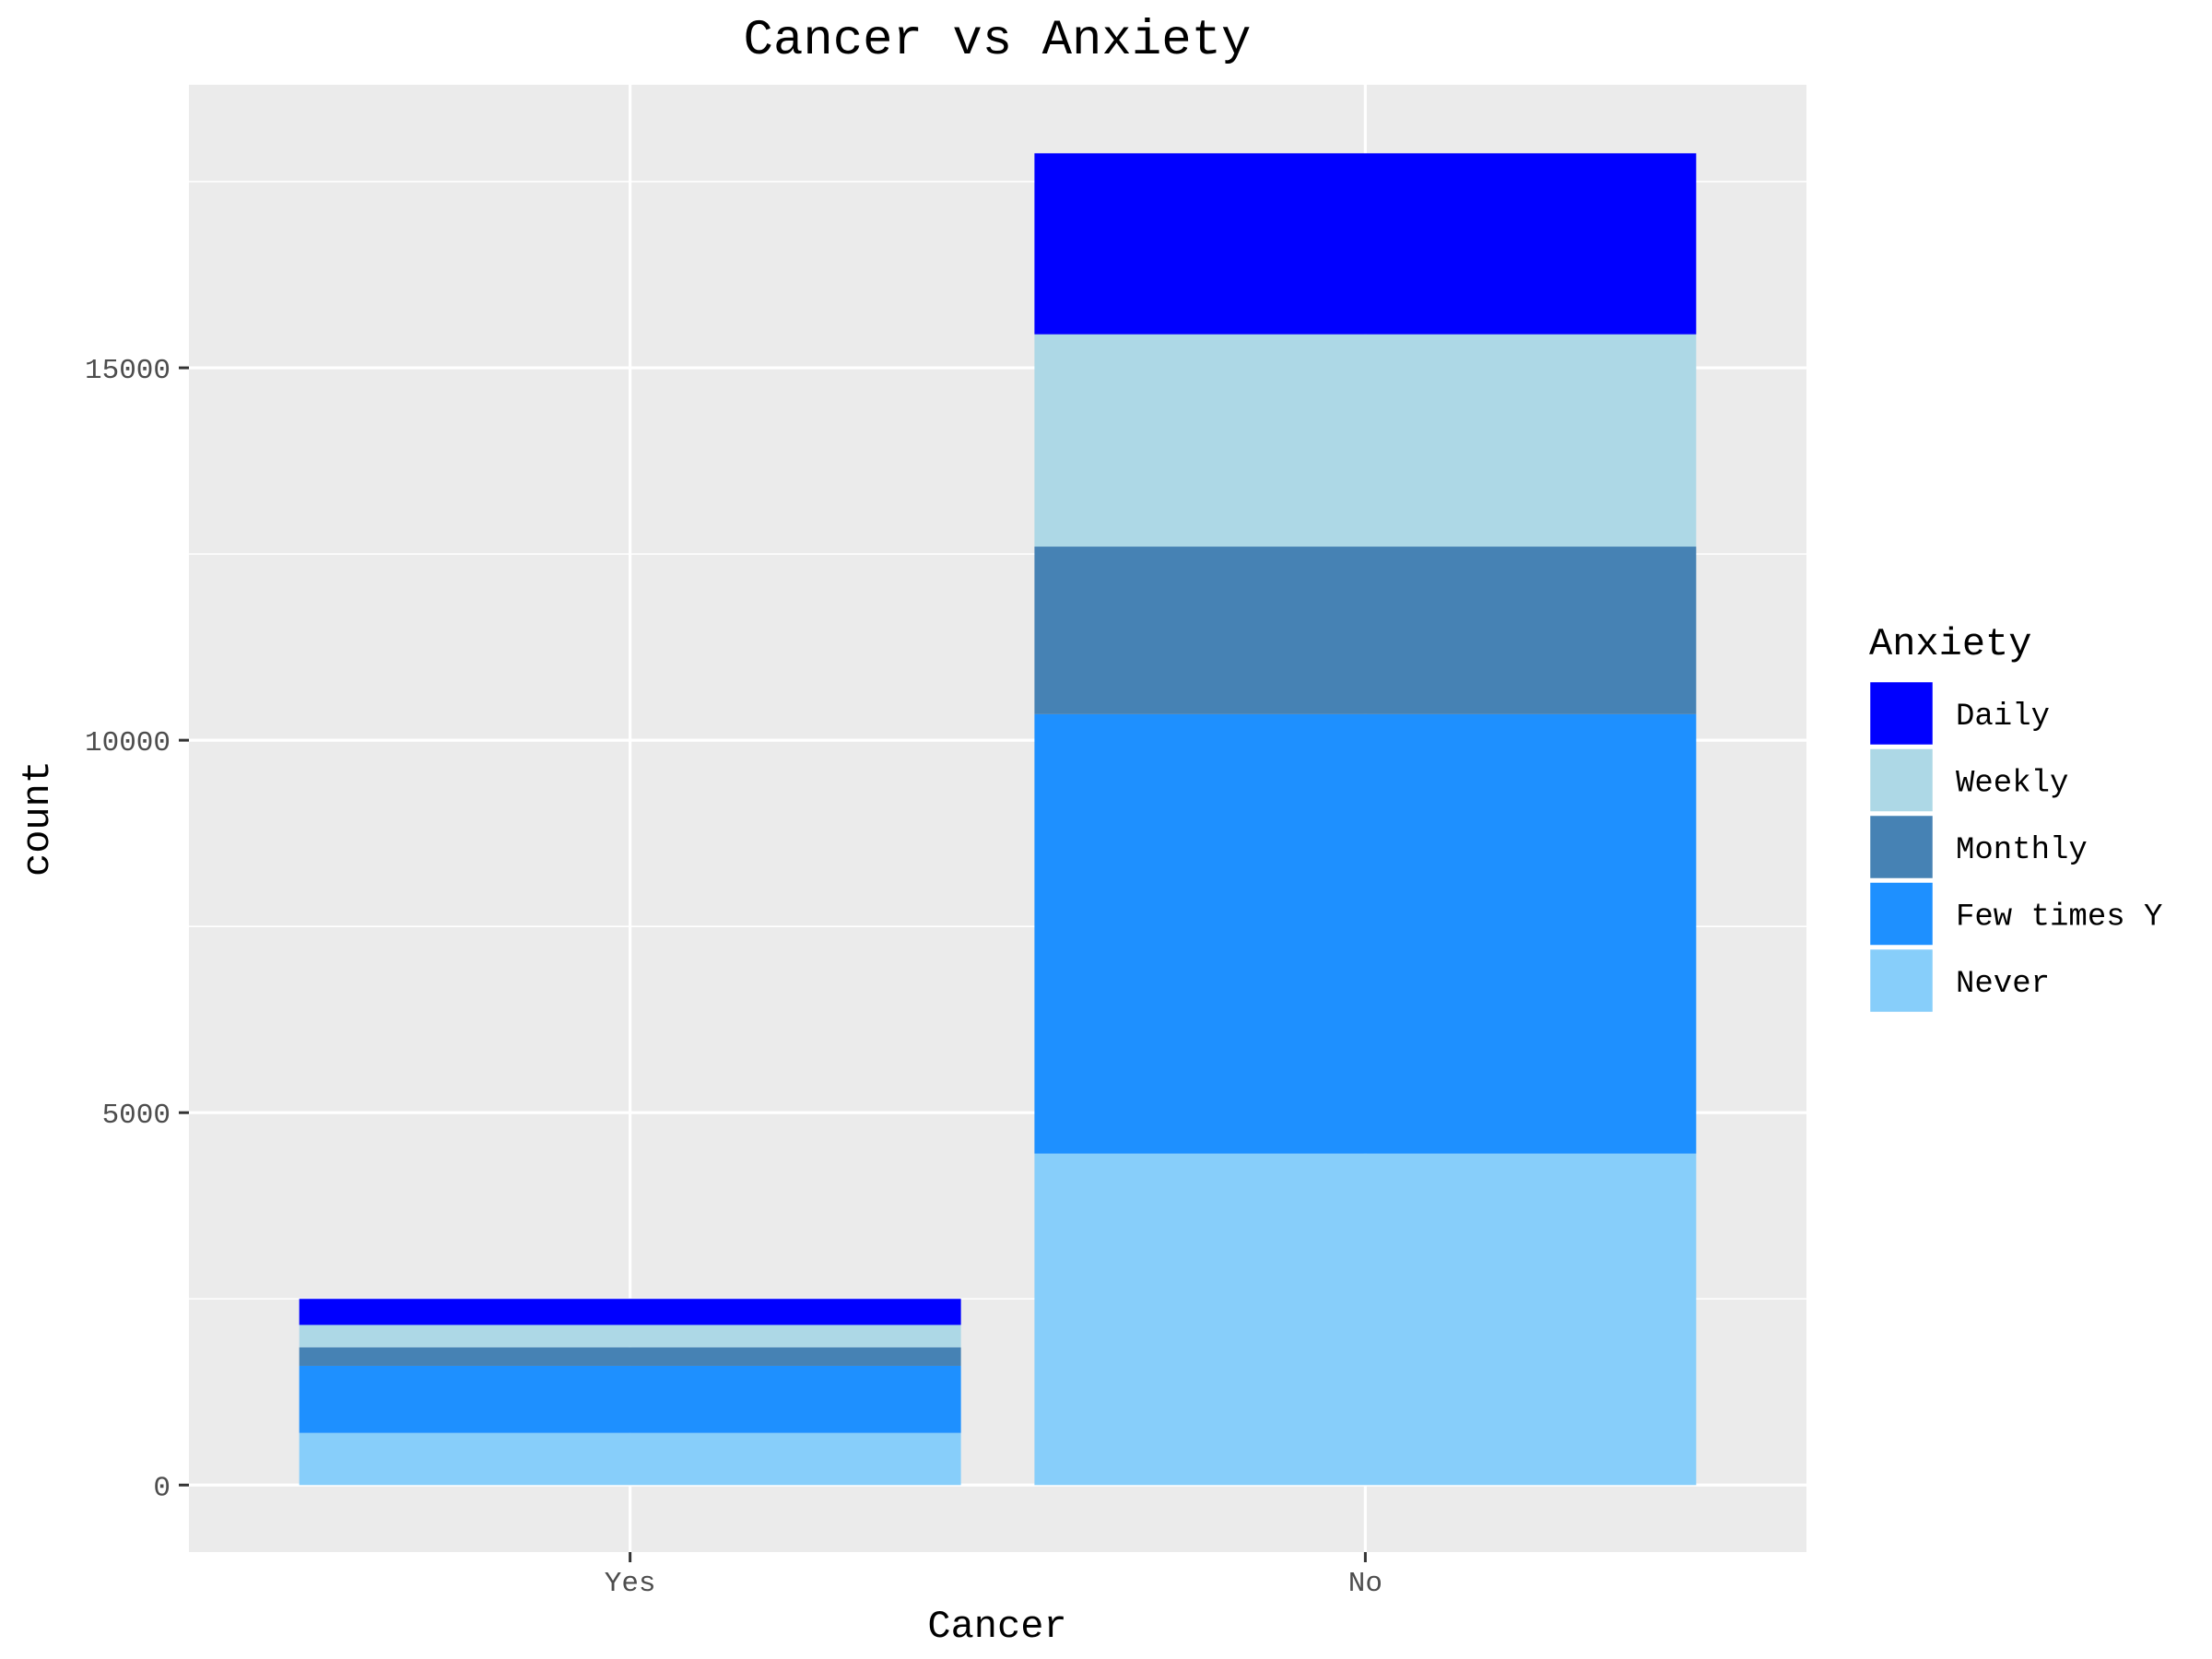 The image size is (2212, 1659). I want to click on bar-segment-yes-never, so click(630, 1459).